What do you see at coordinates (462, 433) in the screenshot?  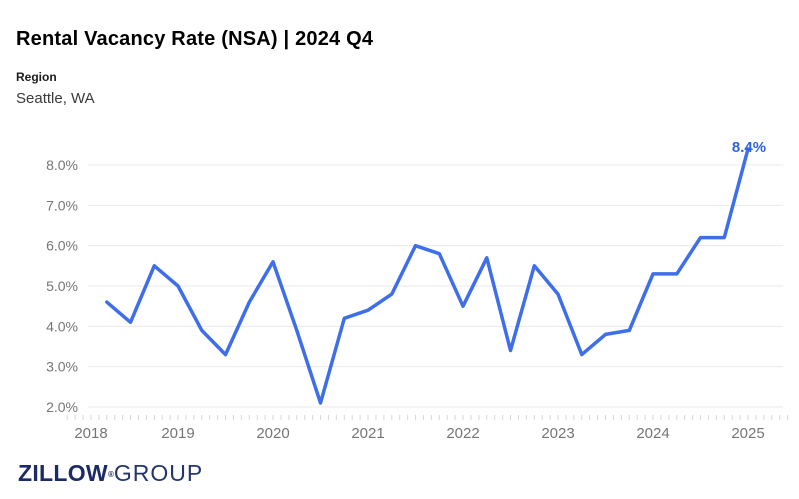 I see `x-axis-tick-label: 2022` at bounding box center [462, 433].